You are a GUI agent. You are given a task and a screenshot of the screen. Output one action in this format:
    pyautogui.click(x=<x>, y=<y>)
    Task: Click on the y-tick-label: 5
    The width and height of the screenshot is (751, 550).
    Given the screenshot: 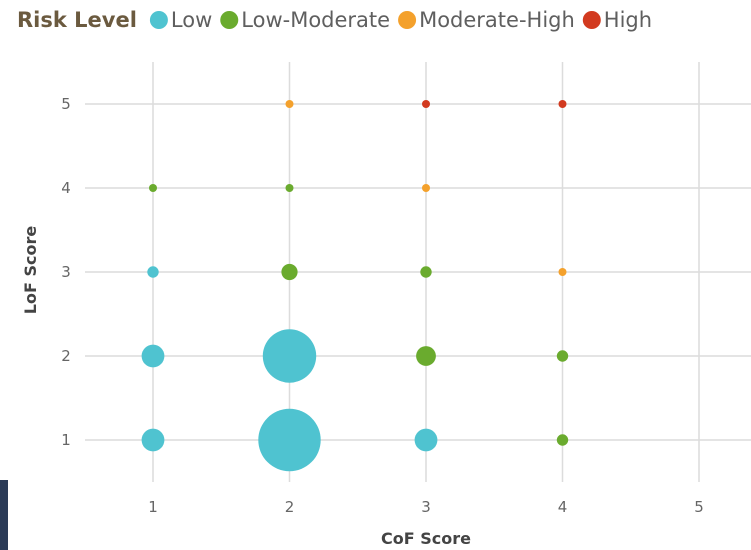 What is the action you would take?
    pyautogui.click(x=66, y=104)
    